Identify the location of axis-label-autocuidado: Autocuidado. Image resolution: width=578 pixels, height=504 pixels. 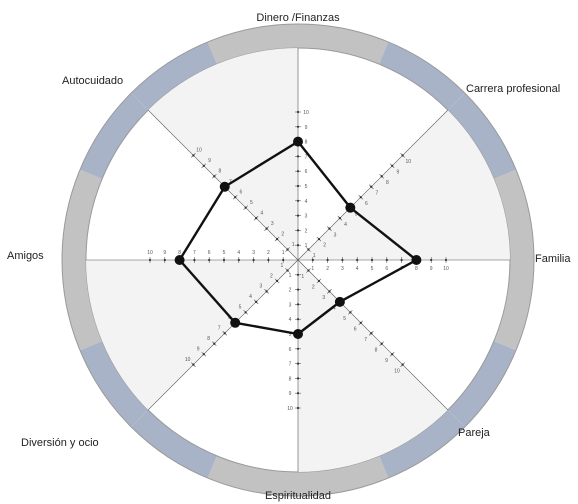
(92, 81).